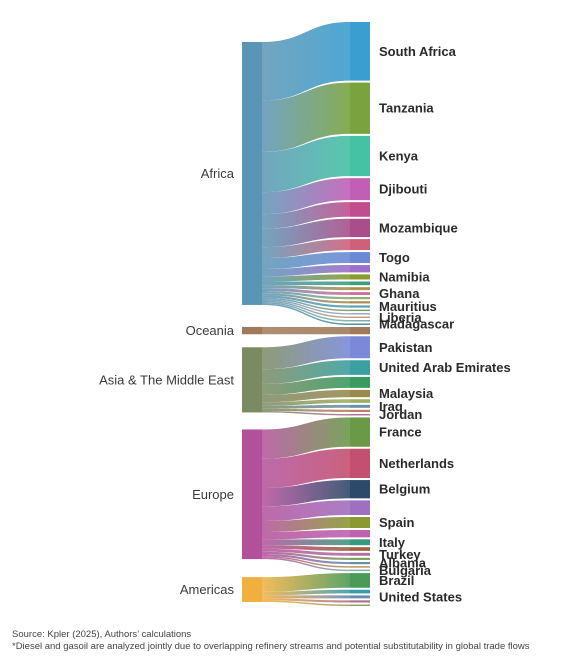 This screenshot has height=664, width=587. I want to click on flow-asia-and-the-middle-east-jordan, so click(306, 413).